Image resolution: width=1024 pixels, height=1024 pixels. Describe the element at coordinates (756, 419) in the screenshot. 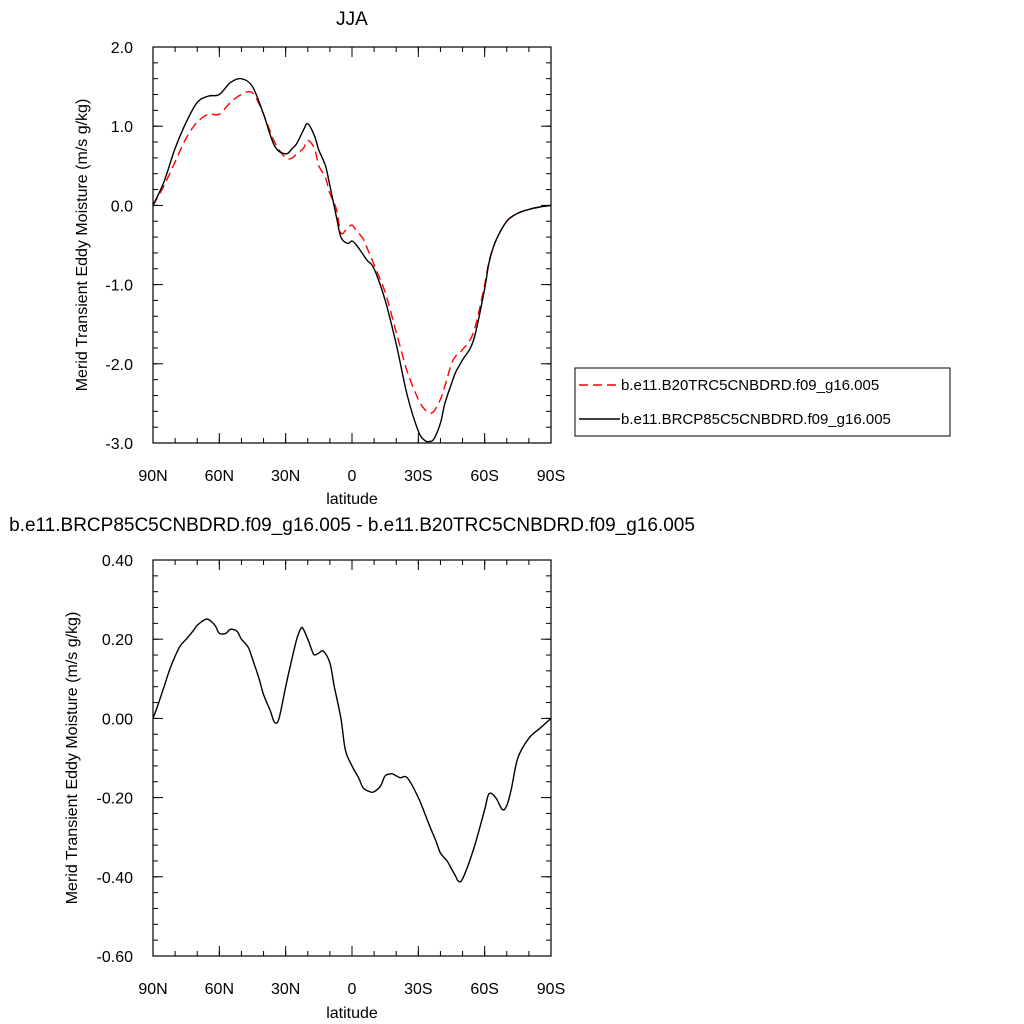

I see `legend-label-2: b.e11.BRCP85C5CNBDRD.f09_g16.005` at that location.